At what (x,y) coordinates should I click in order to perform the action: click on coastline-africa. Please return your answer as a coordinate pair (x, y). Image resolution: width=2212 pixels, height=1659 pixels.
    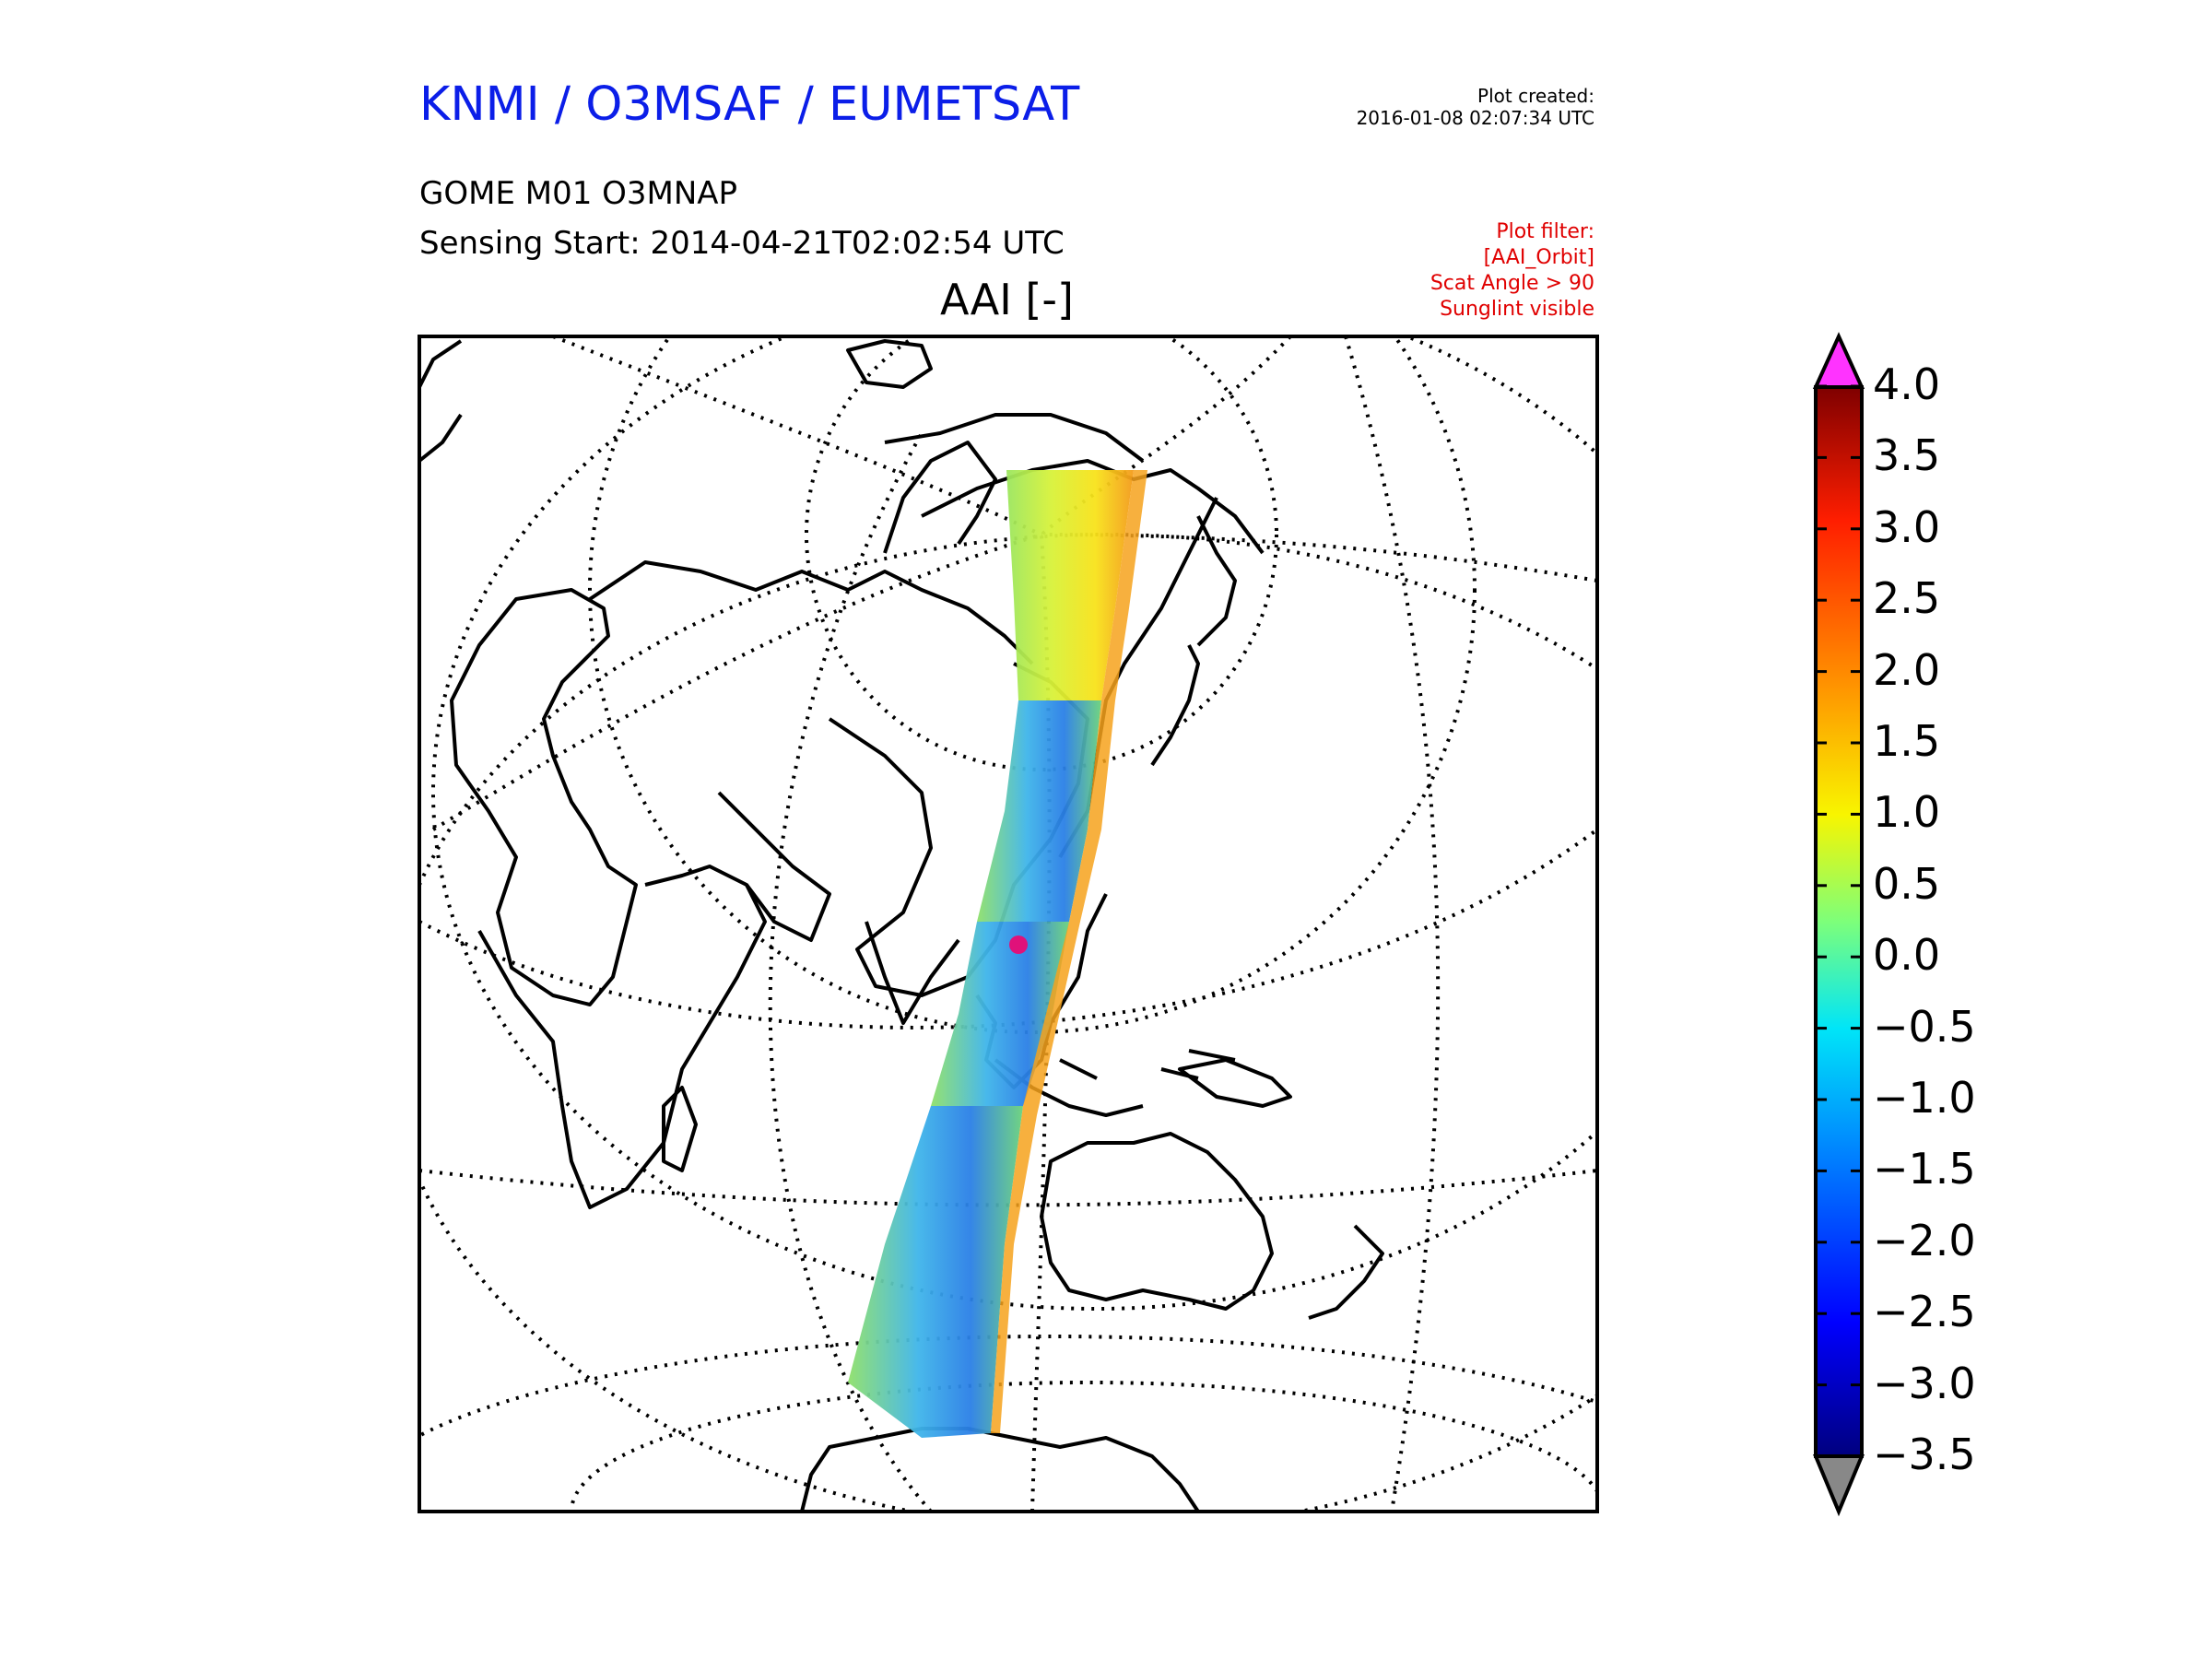
    Looking at the image, I should click on (544, 797).